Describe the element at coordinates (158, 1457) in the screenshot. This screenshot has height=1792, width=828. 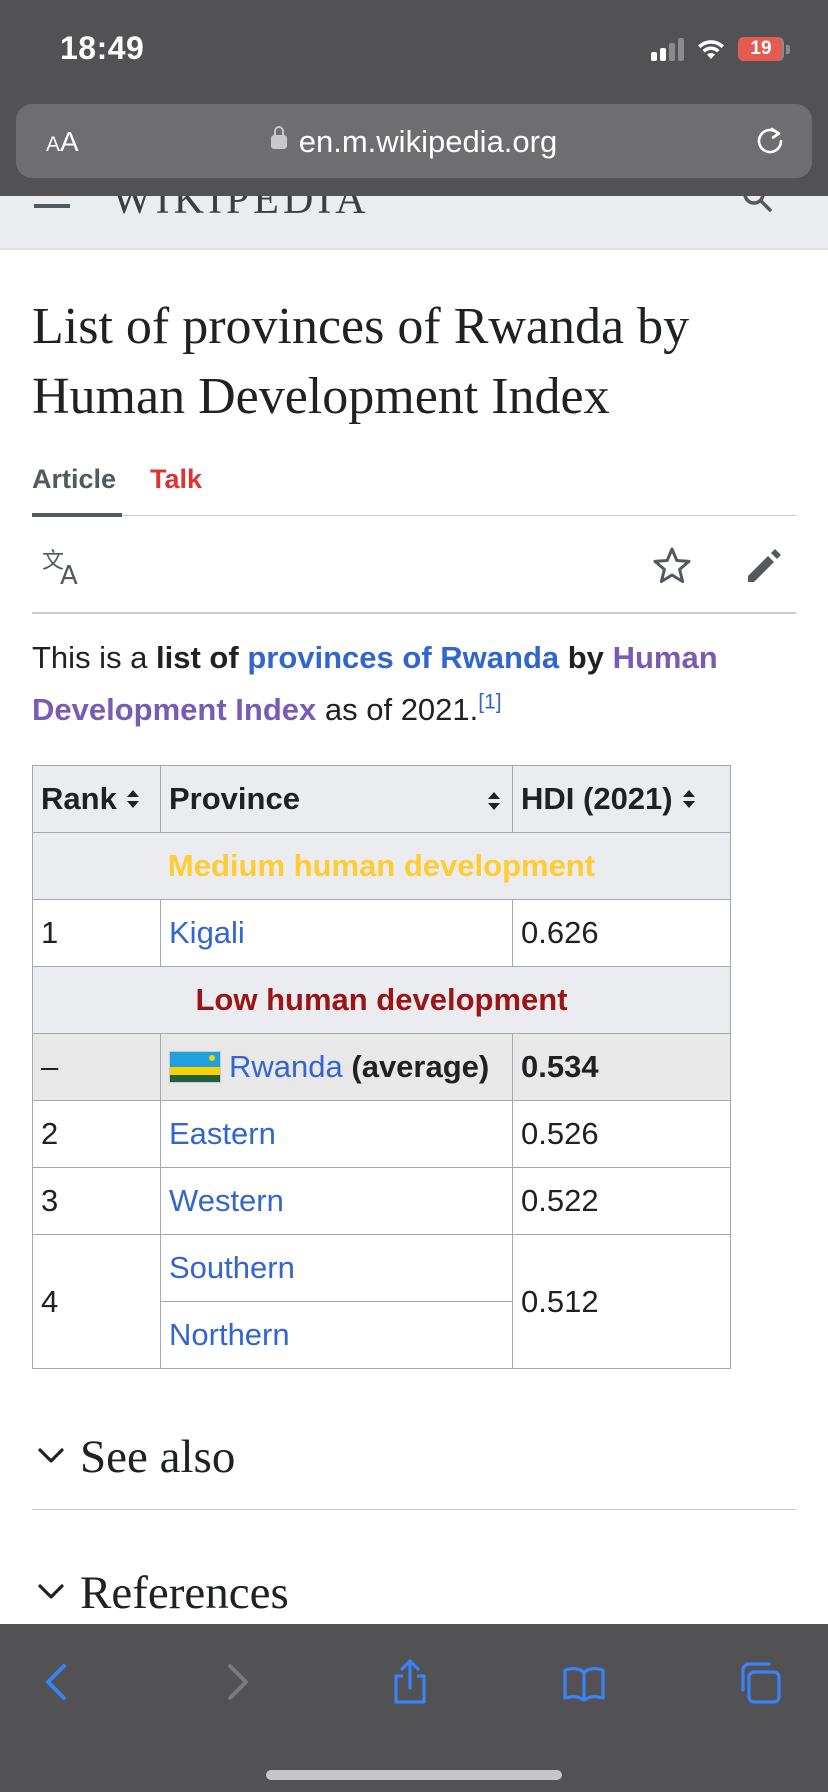
I see `section-title: See also` at that location.